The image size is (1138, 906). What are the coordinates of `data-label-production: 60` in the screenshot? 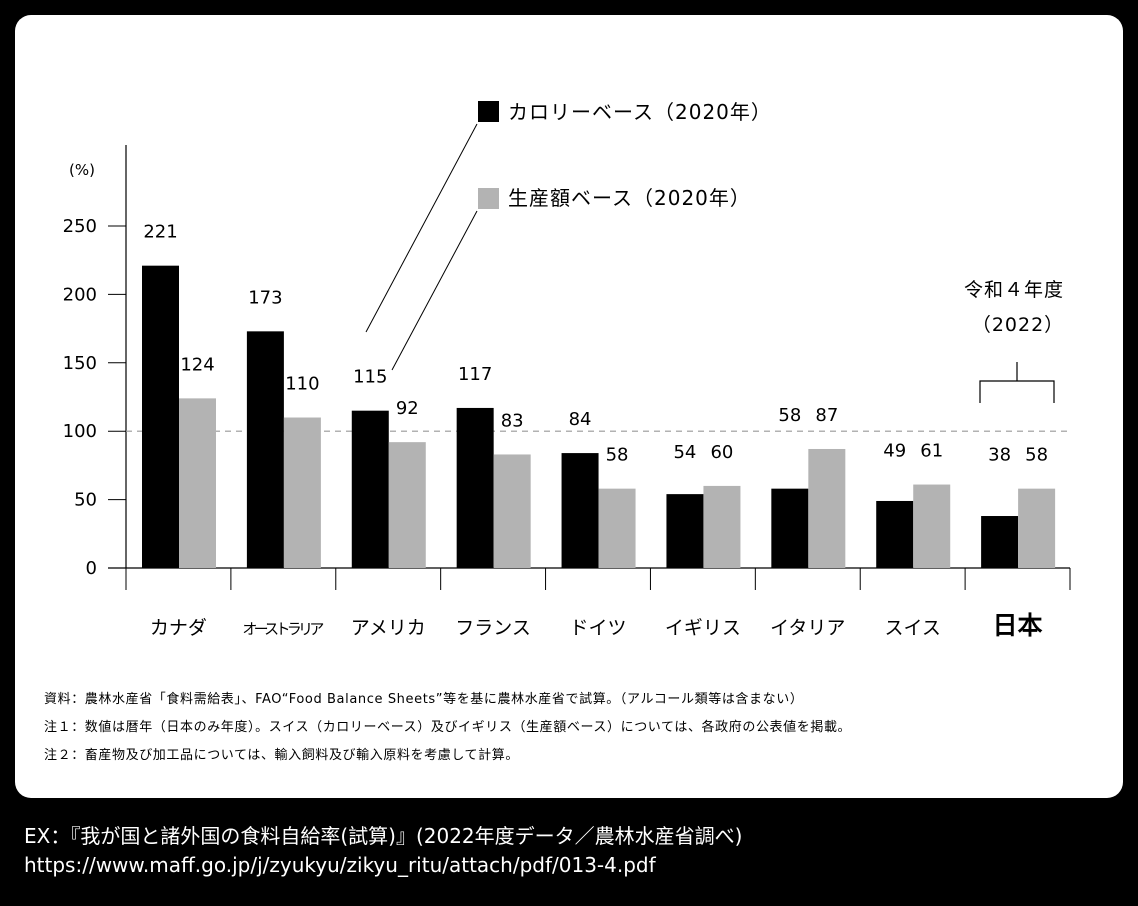 It's located at (721, 452).